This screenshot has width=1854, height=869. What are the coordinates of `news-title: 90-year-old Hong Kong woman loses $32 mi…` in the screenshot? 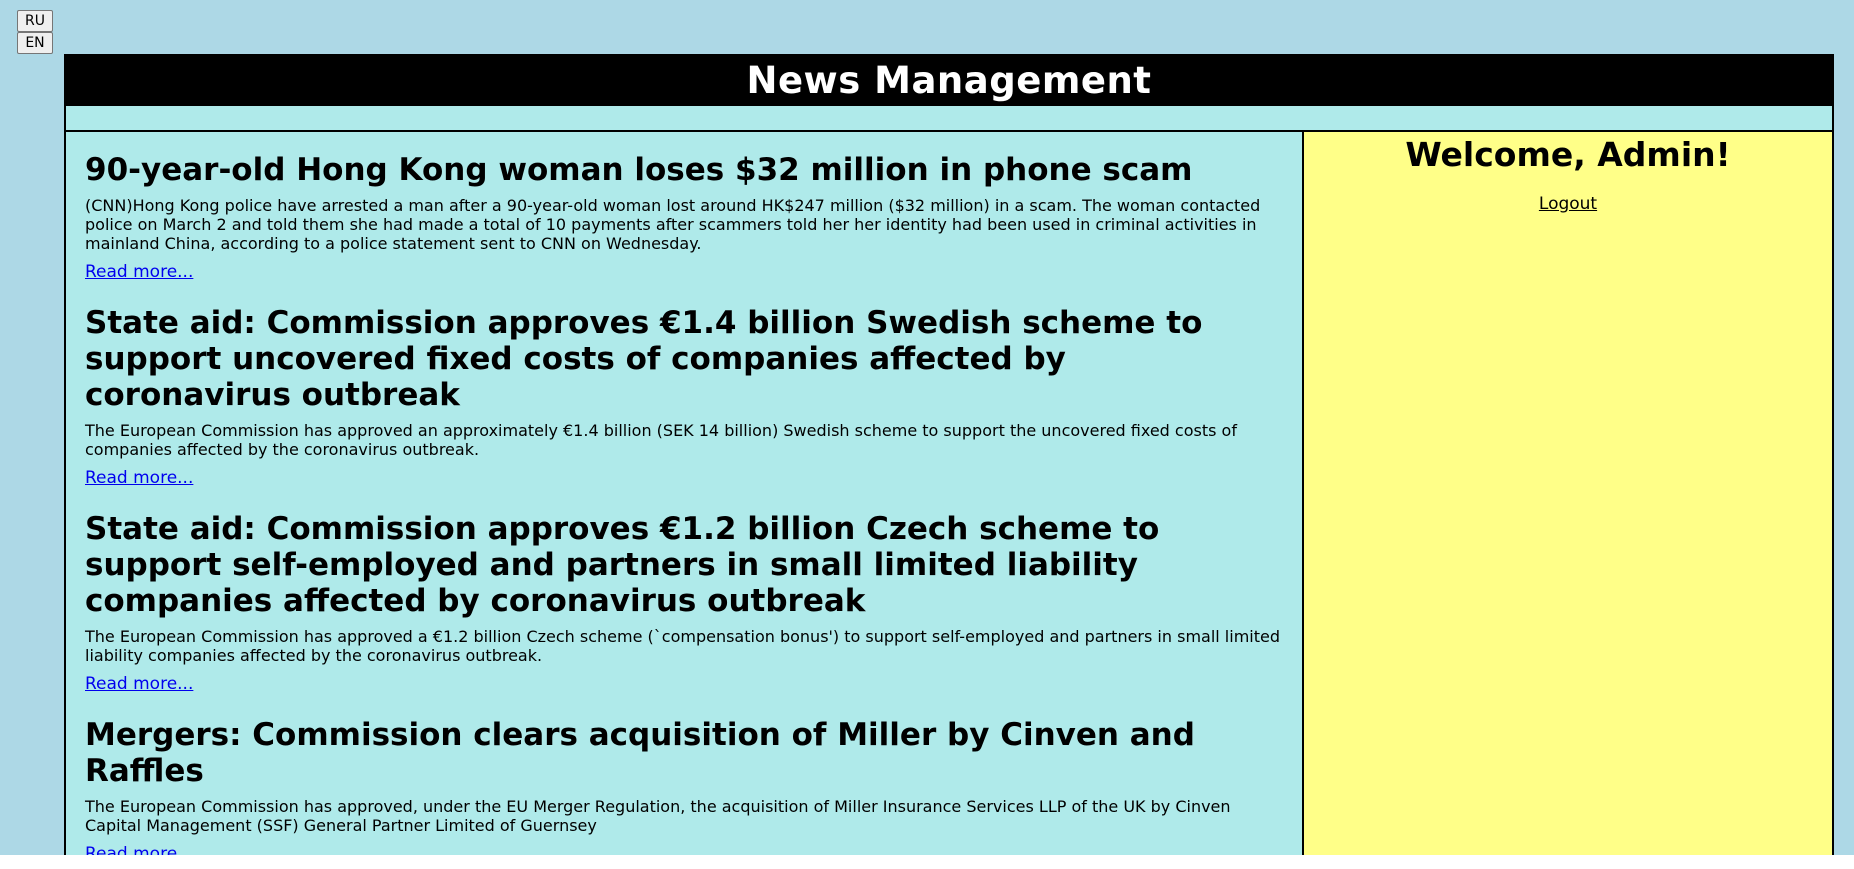 It's located at (639, 170).